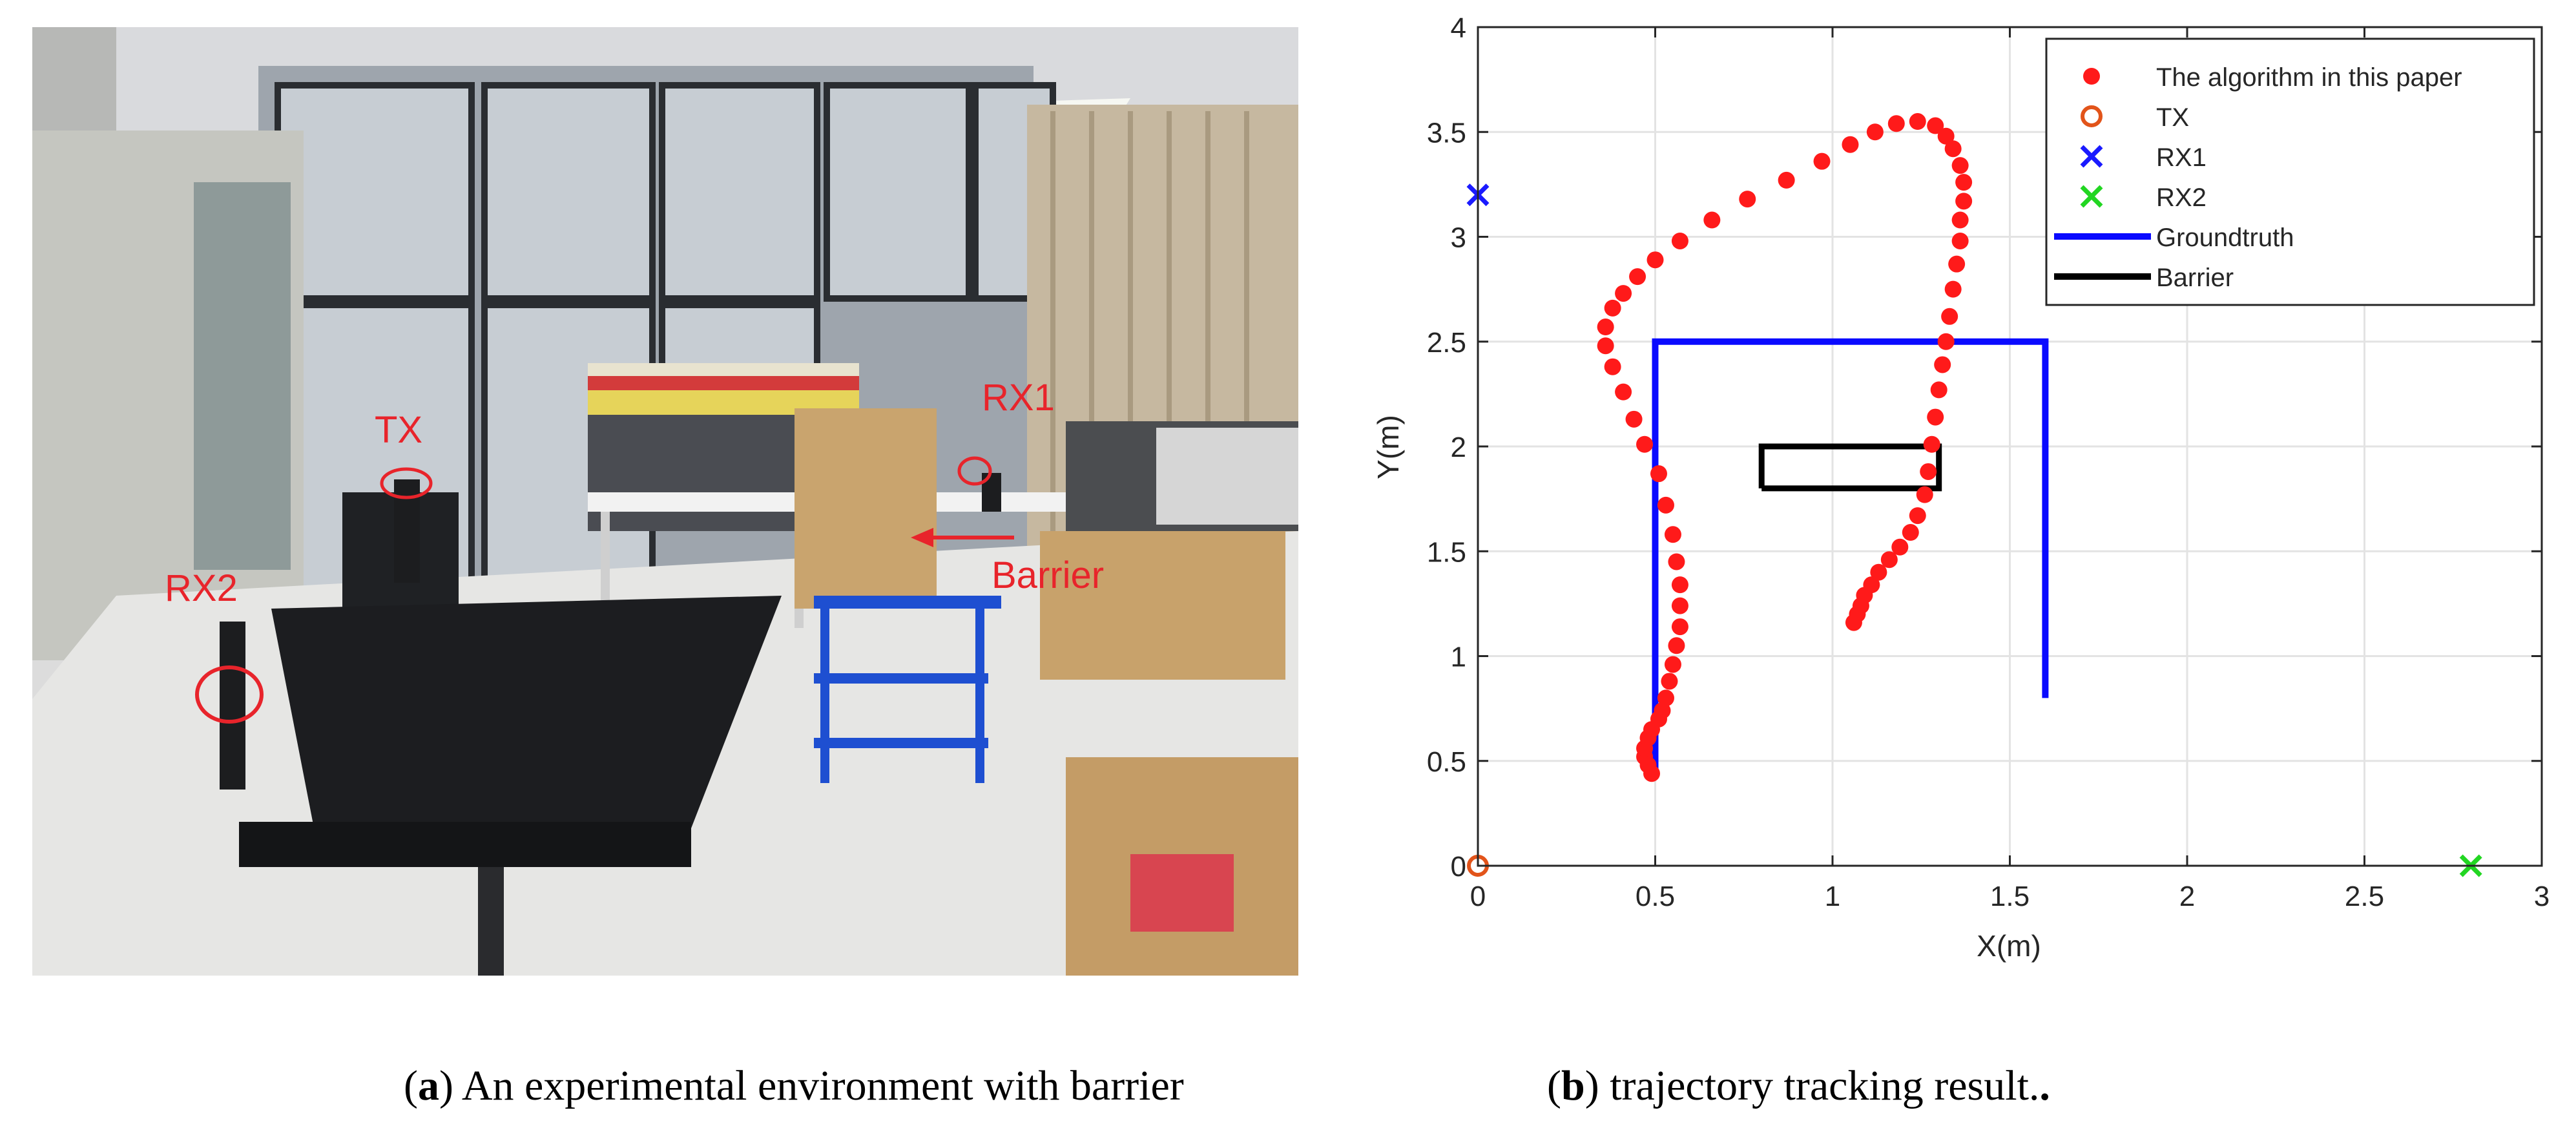 Image resolution: width=2576 pixels, height=1130 pixels. Describe the element at coordinates (1018, 398) in the screenshot. I see `rx1-label: RX1` at that location.